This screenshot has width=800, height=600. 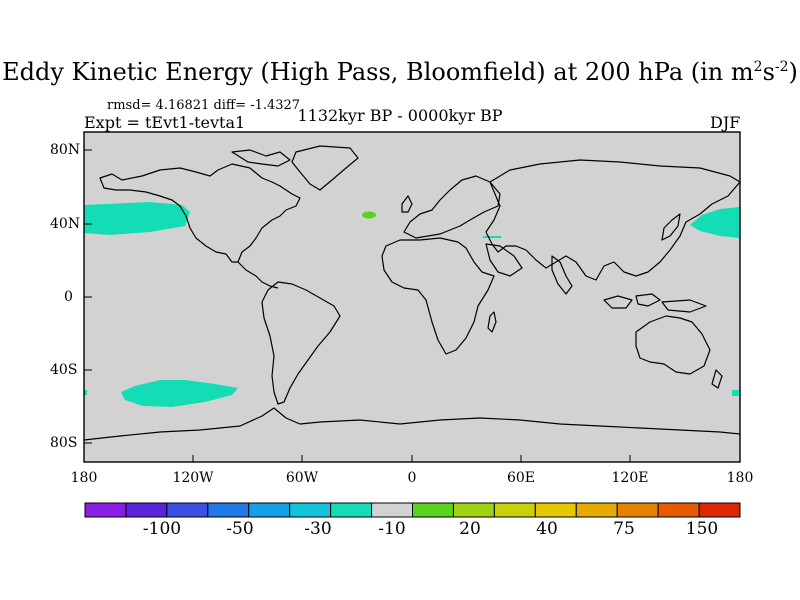 What do you see at coordinates (65, 150) in the screenshot?
I see `lat-label-80n: 80N` at bounding box center [65, 150].